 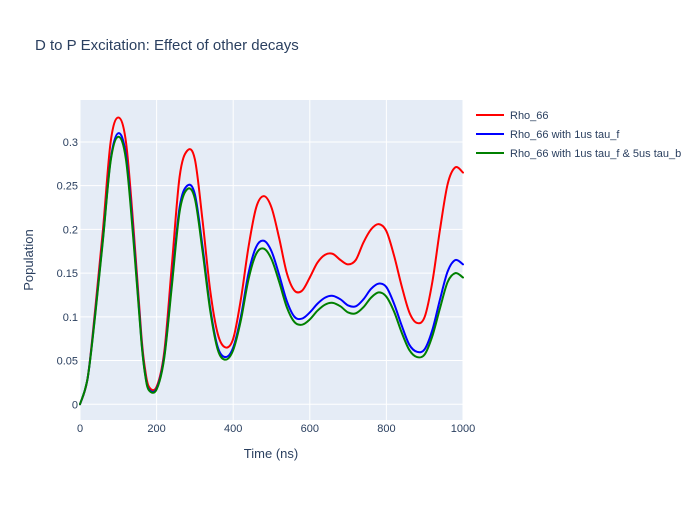 I want to click on y-tick-label: 0, so click(x=75, y=405).